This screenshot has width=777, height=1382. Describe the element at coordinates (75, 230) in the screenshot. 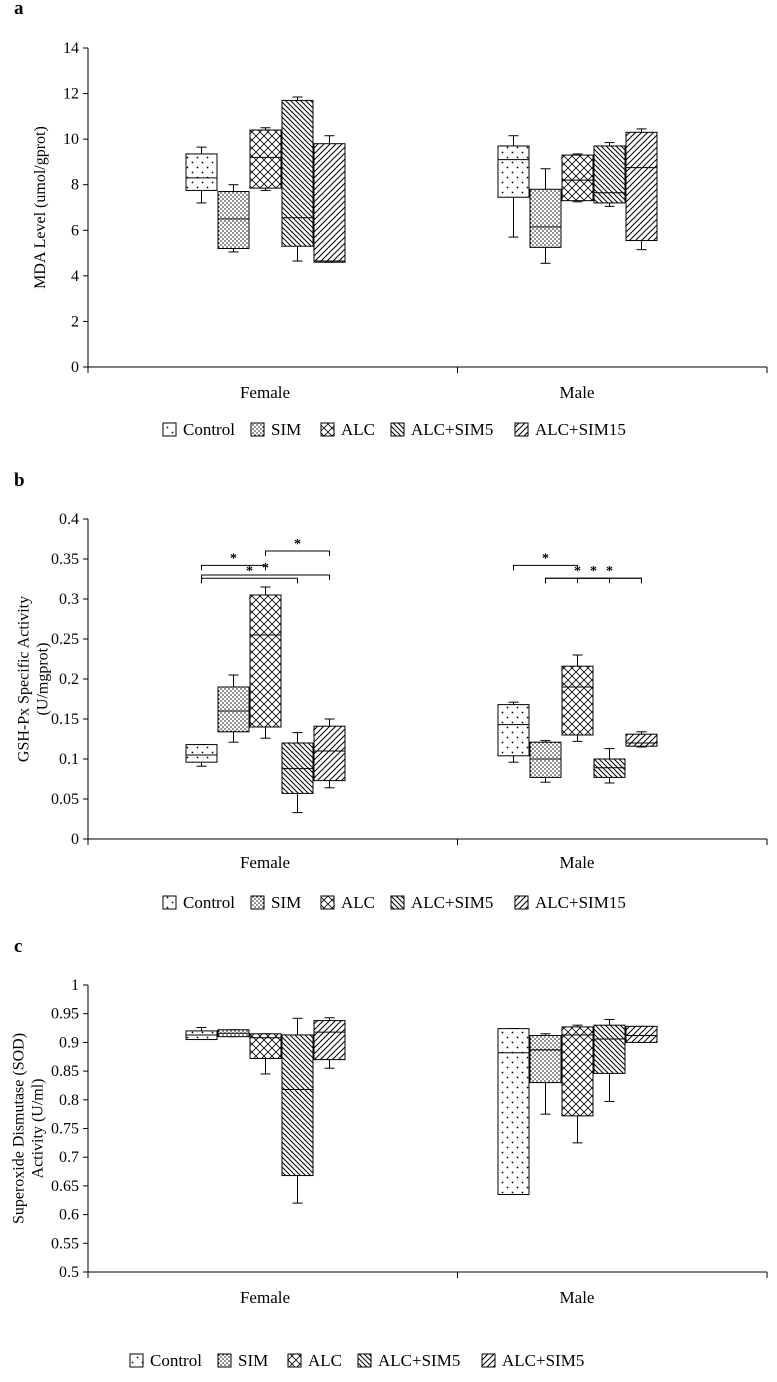

I see `y-tick-label: 6` at that location.